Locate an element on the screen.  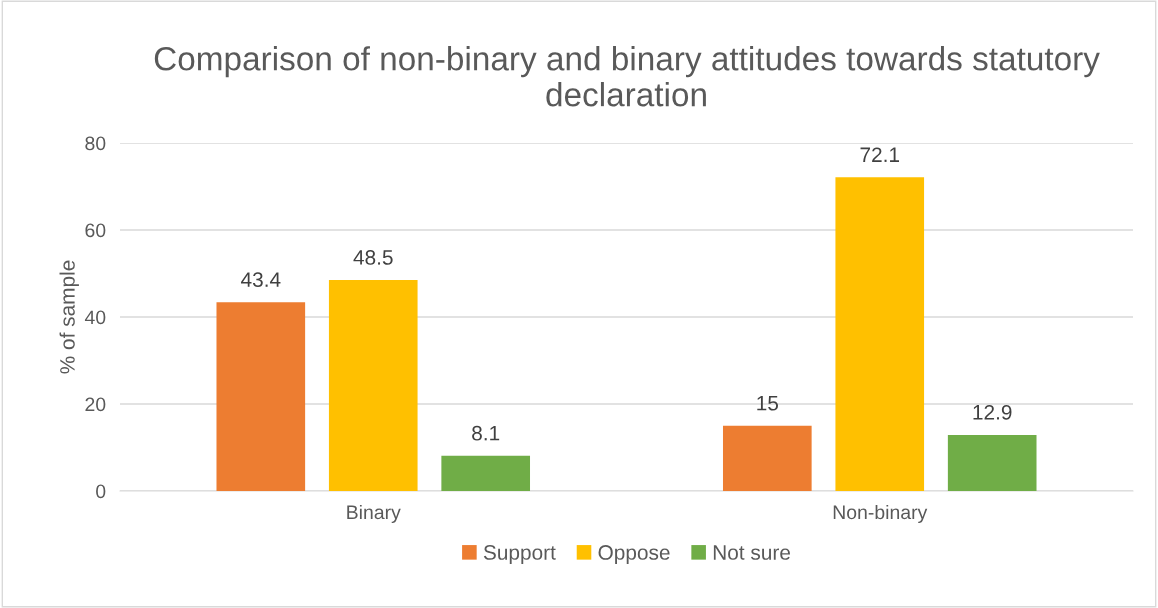
legend-label: Not sure is located at coordinates (751, 552).